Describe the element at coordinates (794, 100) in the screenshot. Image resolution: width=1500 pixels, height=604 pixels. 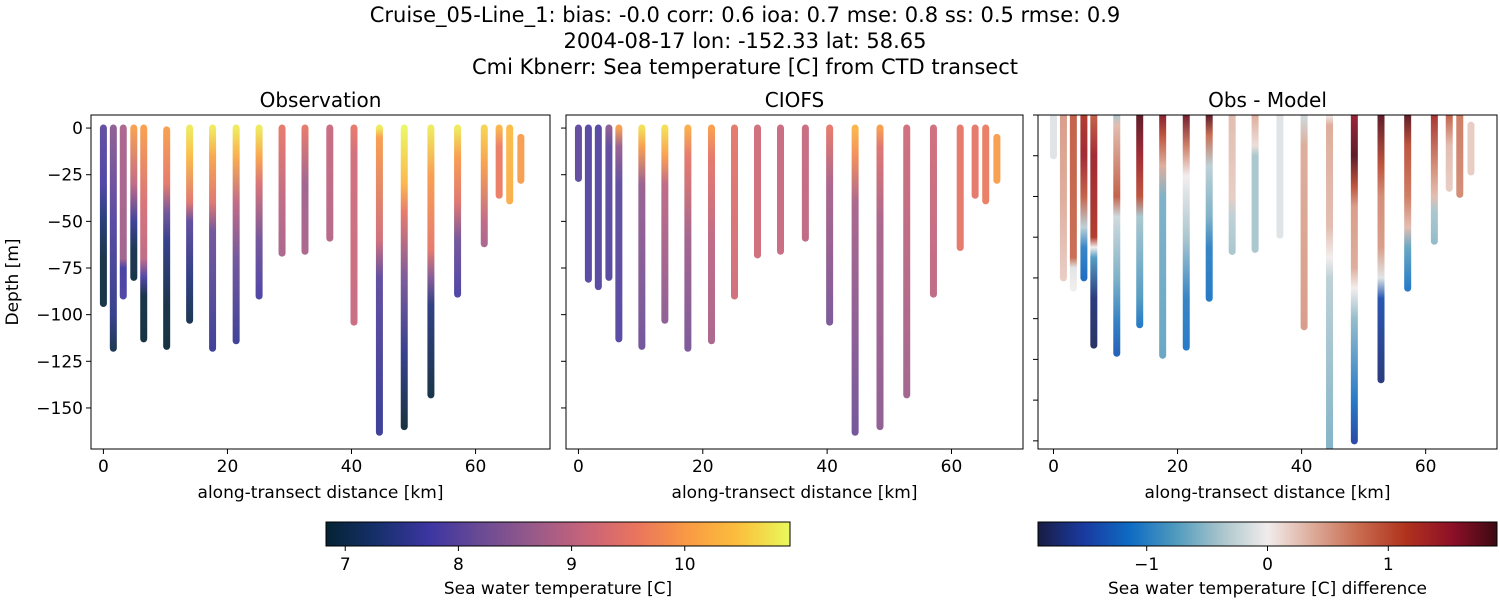
I see `panel-title: CIOFS` at that location.